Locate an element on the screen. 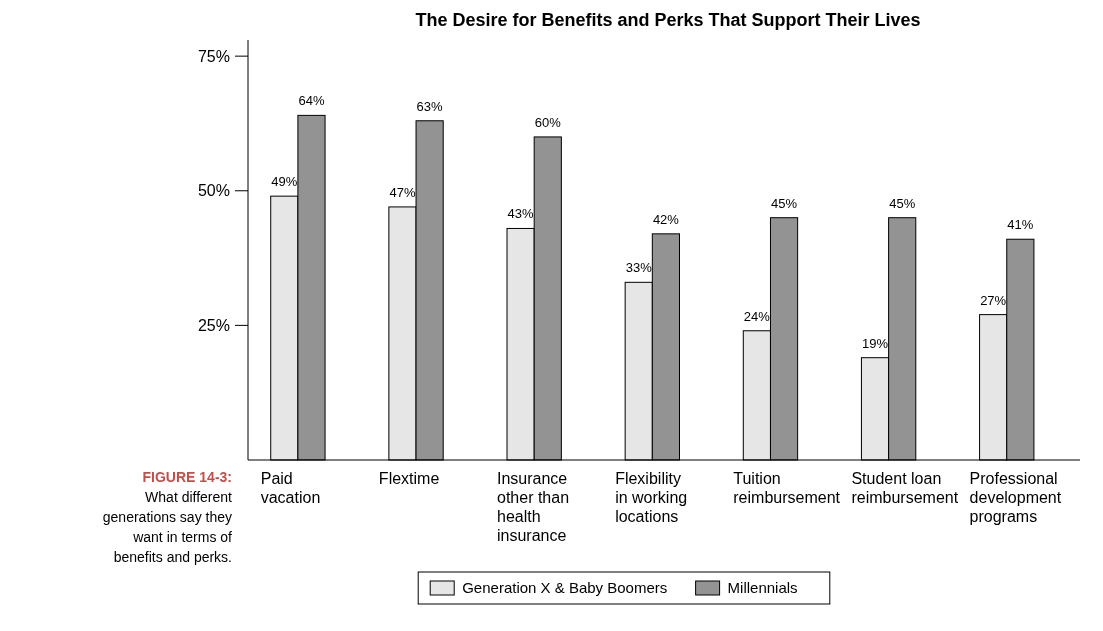 The width and height of the screenshot is (1103, 631). y-tick-label: 50% is located at coordinates (213, 191).